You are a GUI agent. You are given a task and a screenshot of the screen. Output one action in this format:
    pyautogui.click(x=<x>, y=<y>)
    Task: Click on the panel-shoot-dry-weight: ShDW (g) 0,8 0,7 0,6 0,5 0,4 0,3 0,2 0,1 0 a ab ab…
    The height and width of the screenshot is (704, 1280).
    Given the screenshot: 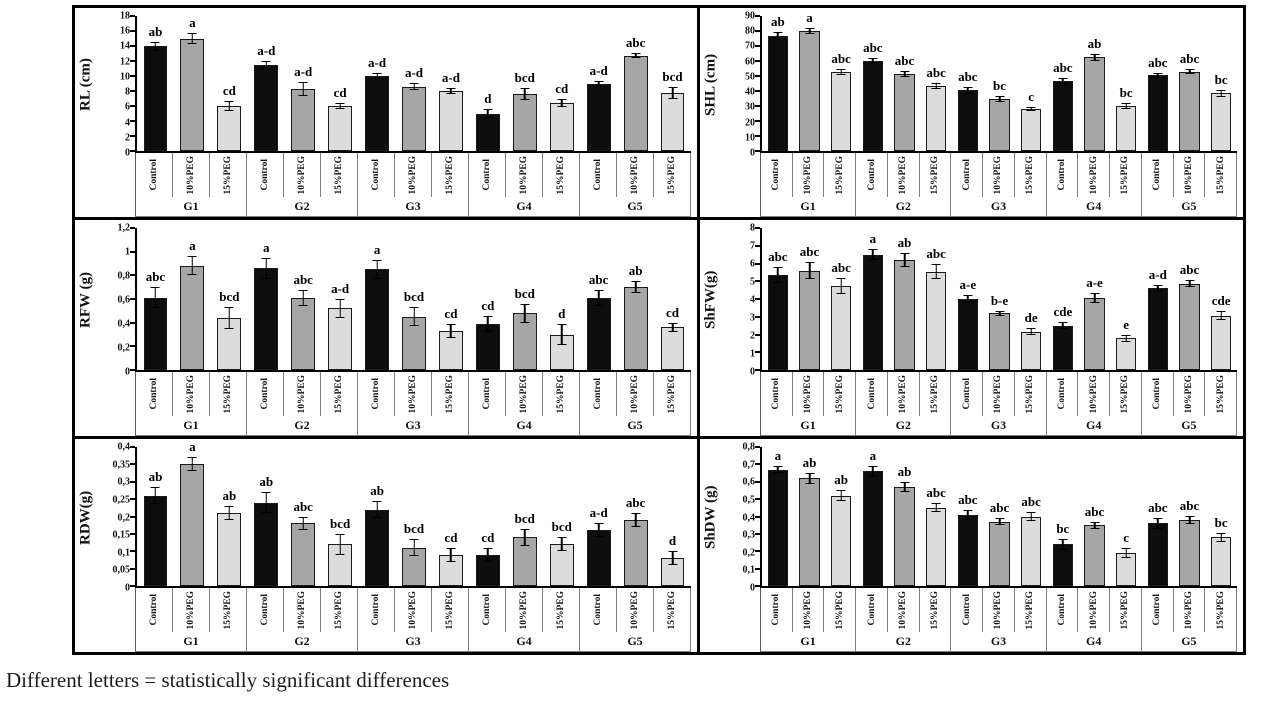 What is the action you would take?
    pyautogui.click(x=971, y=545)
    